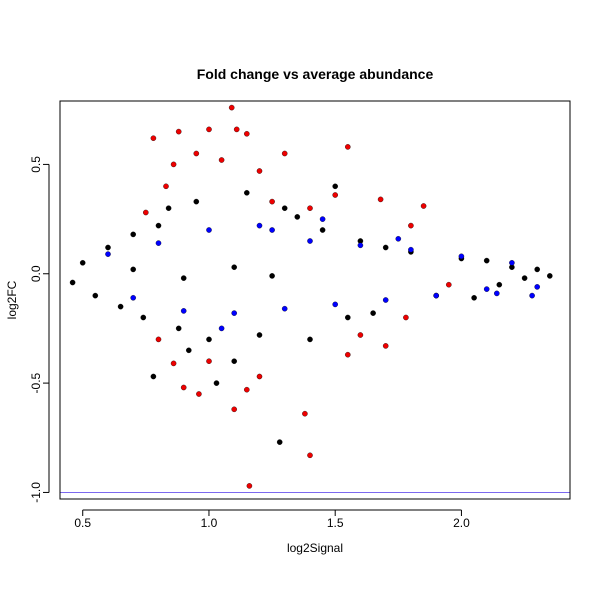 Image resolution: width=600 pixels, height=600 pixels. What do you see at coordinates (12, 299) in the screenshot?
I see `y-axis-label: log2FC` at bounding box center [12, 299].